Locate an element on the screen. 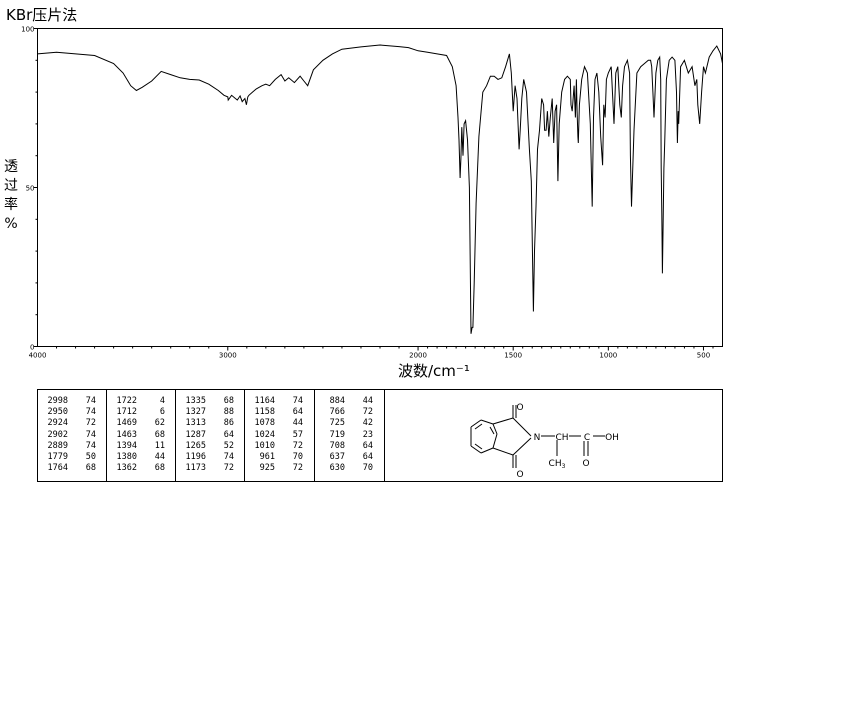 The image size is (850, 709). peak-table-column: 884 44 766 72 725 42 719 23 708 64 637 64 630 70 is located at coordinates (350, 435).